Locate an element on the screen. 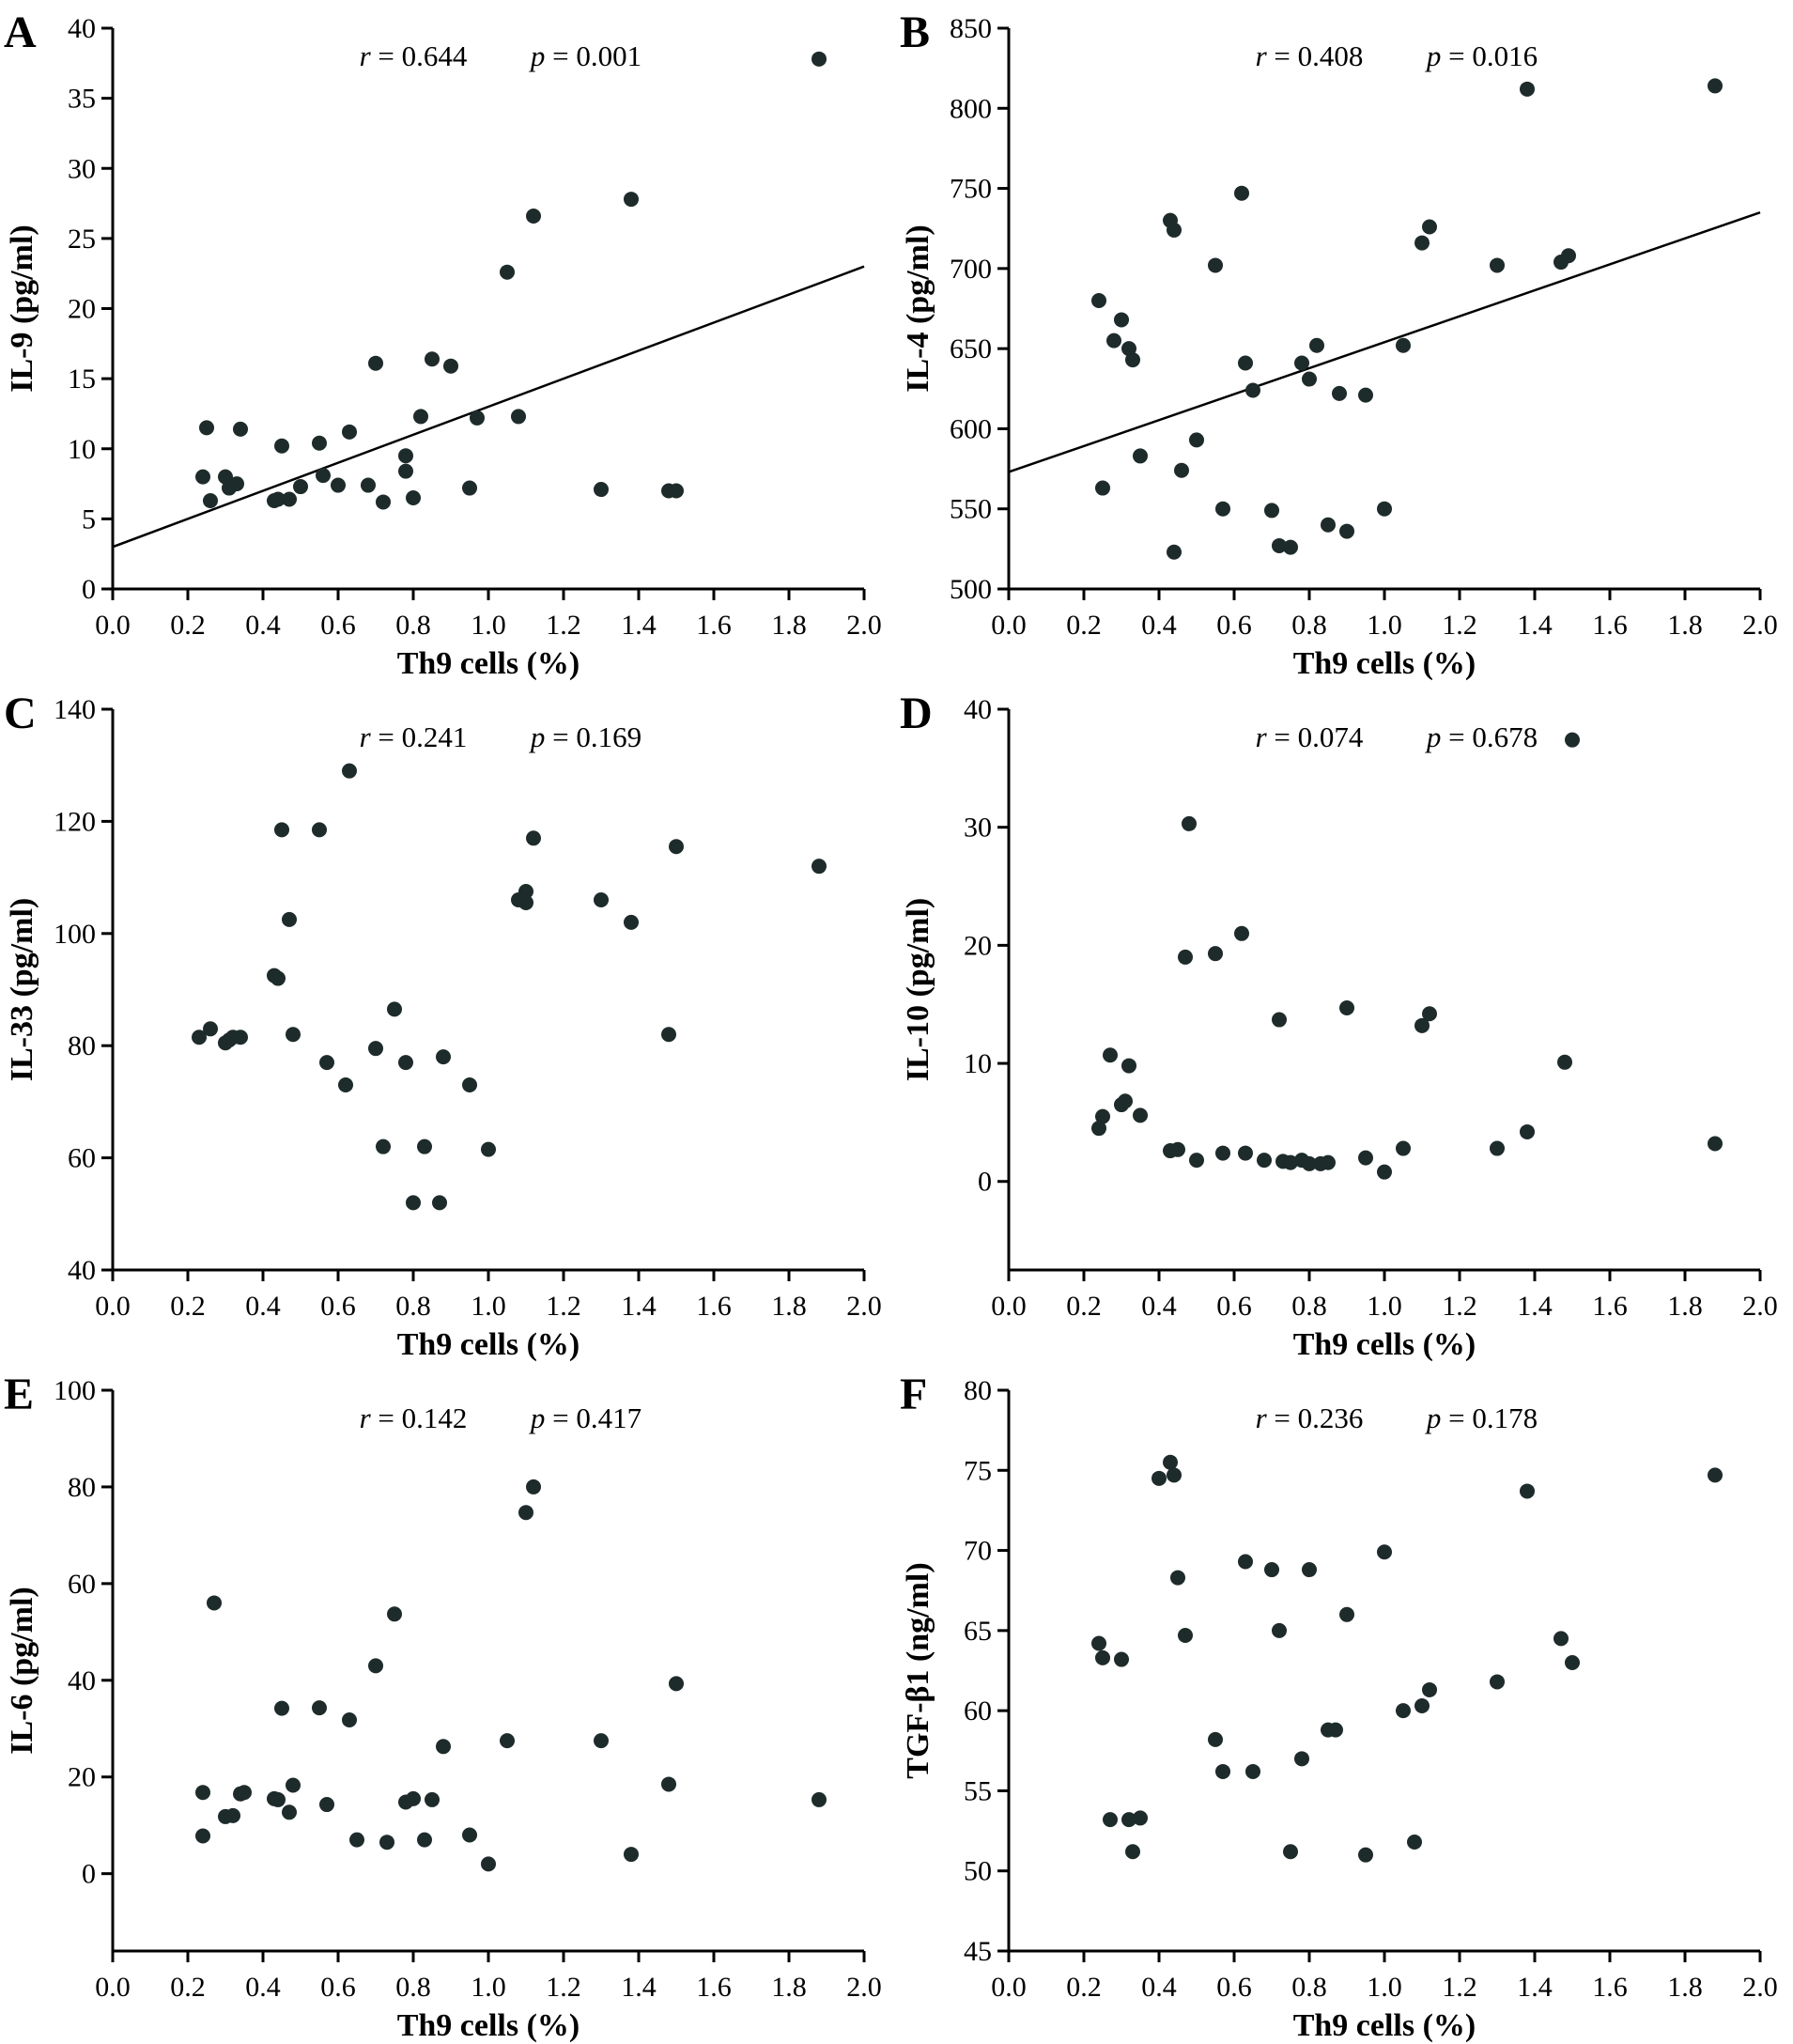 This screenshot has height=2044, width=1793. panel-letter: C is located at coordinates (20, 713).